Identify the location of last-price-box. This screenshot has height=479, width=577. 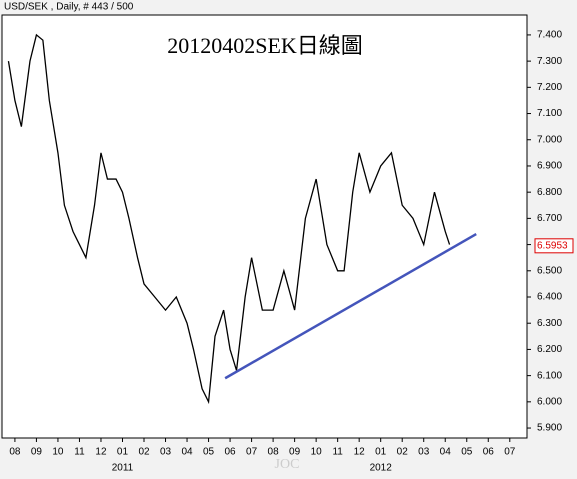
(554, 246).